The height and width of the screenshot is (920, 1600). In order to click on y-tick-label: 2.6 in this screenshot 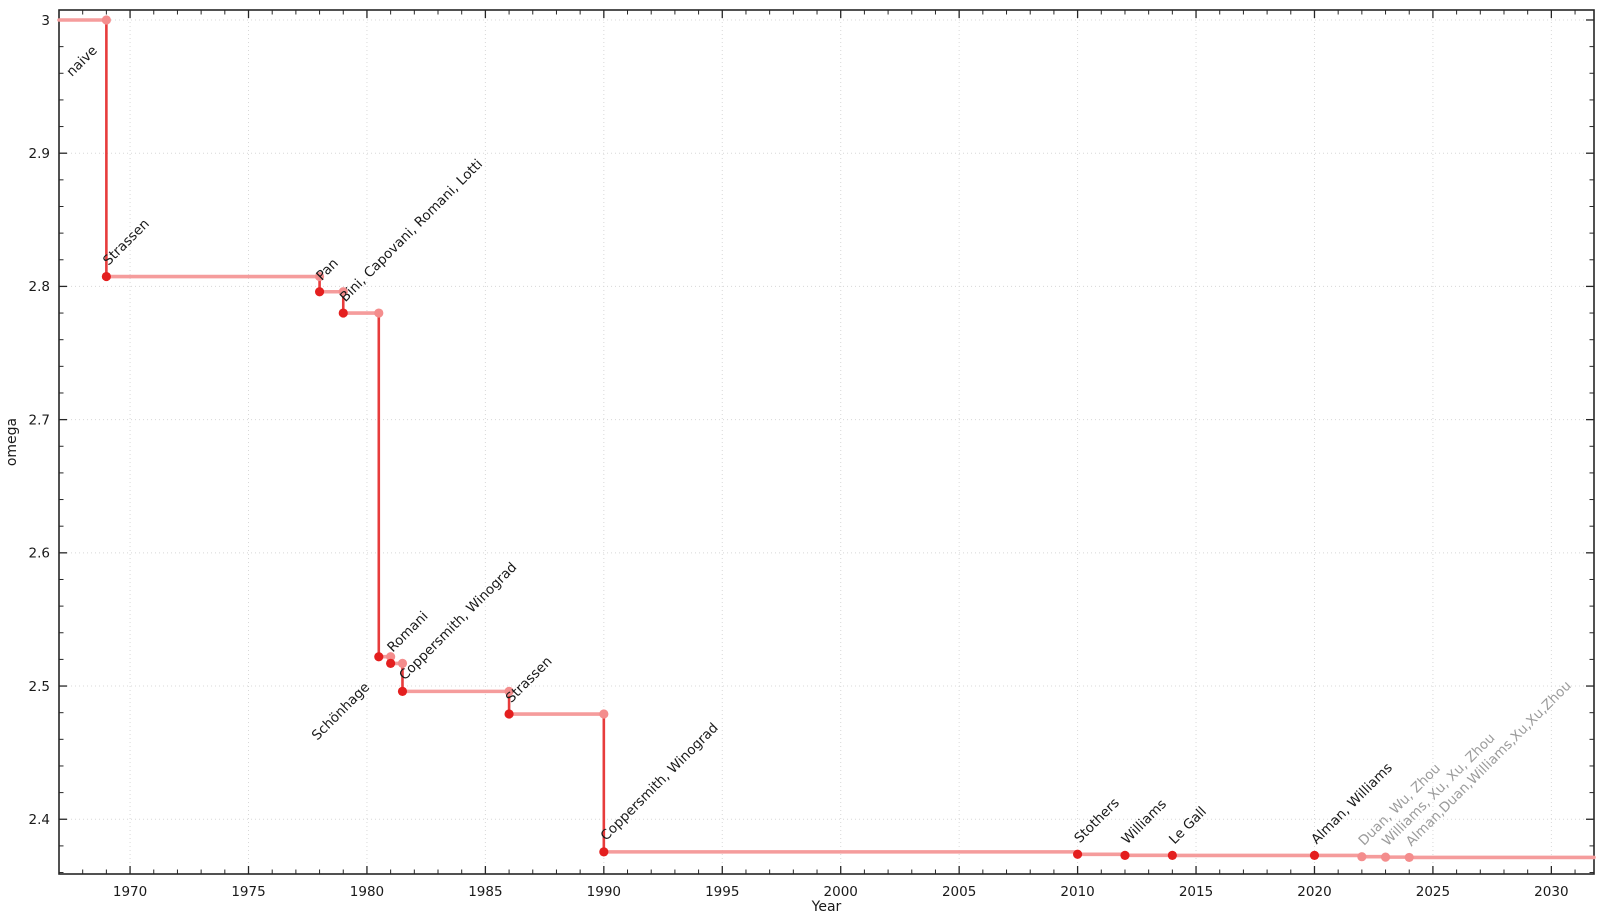, I will do `click(39, 554)`.